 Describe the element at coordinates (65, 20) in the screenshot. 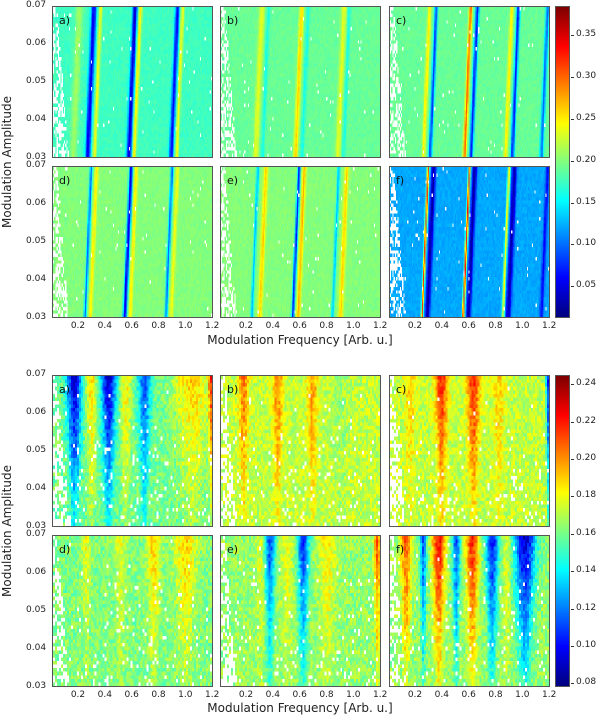

I see `panel-label: a)` at that location.